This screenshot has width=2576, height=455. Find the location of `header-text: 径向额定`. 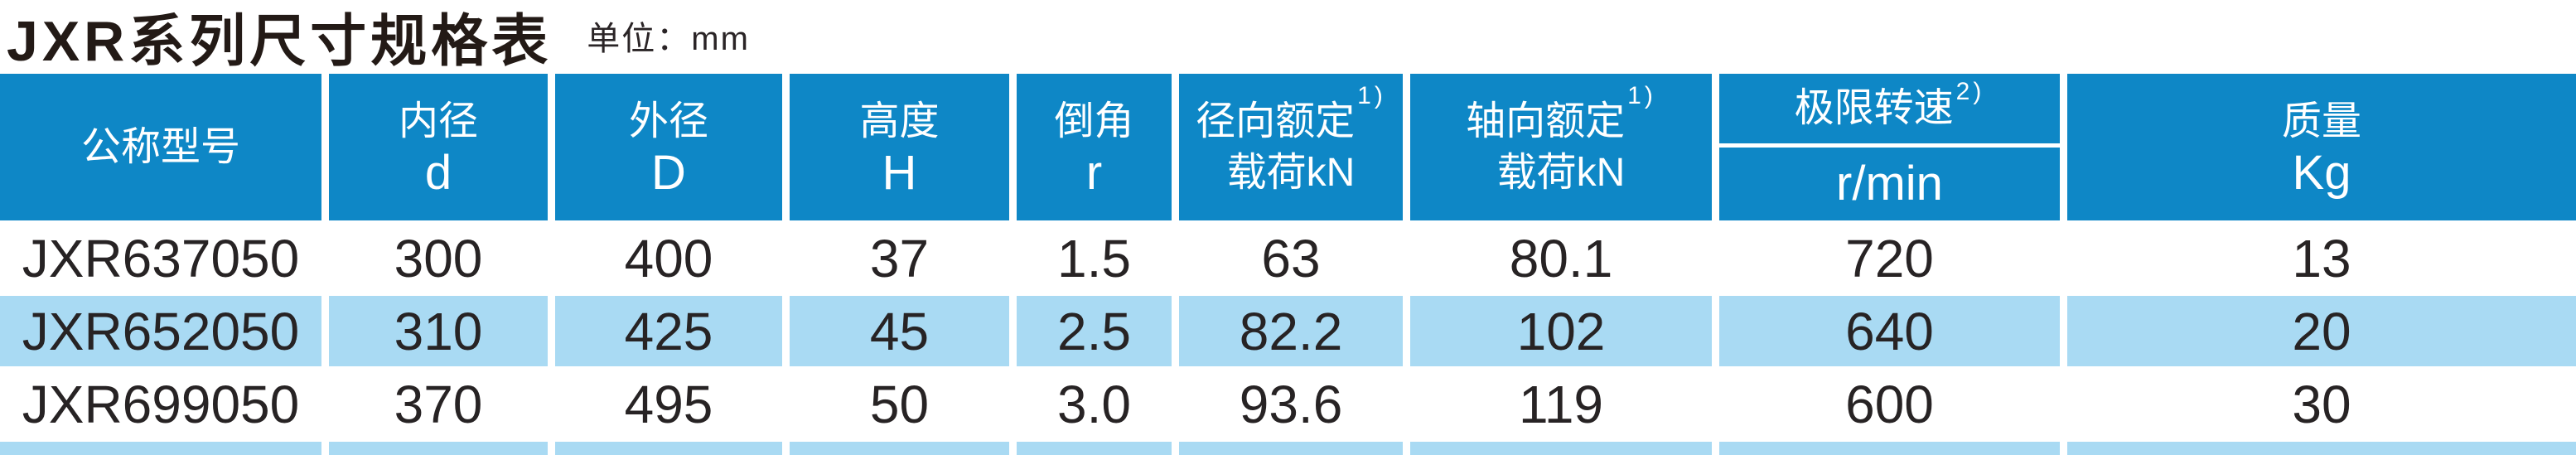

header-text: 径向额定 is located at coordinates (1276, 121).